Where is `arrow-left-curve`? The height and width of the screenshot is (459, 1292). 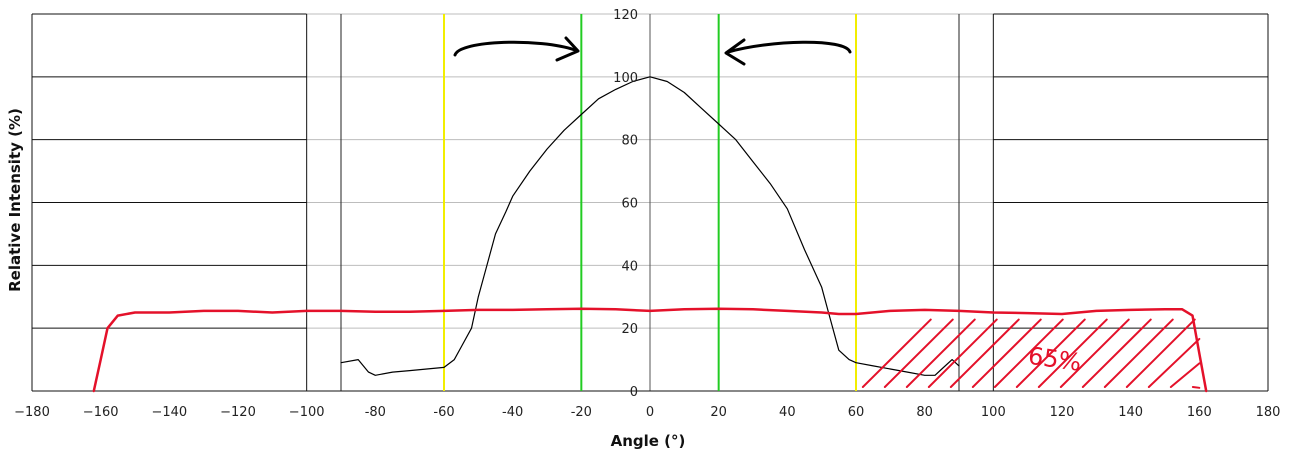 arrow-left-curve is located at coordinates (515, 48).